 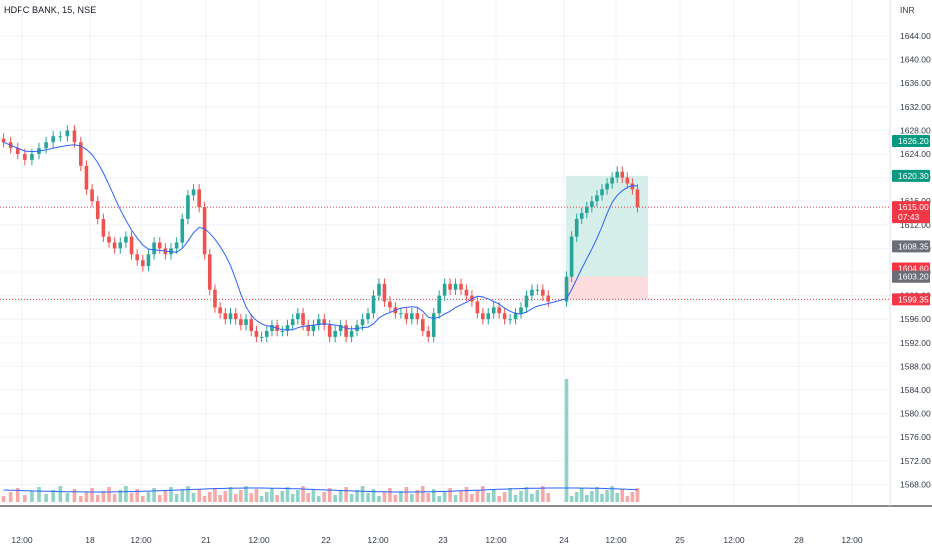 I want to click on price-tag-label: 1604.60, so click(x=913, y=268).